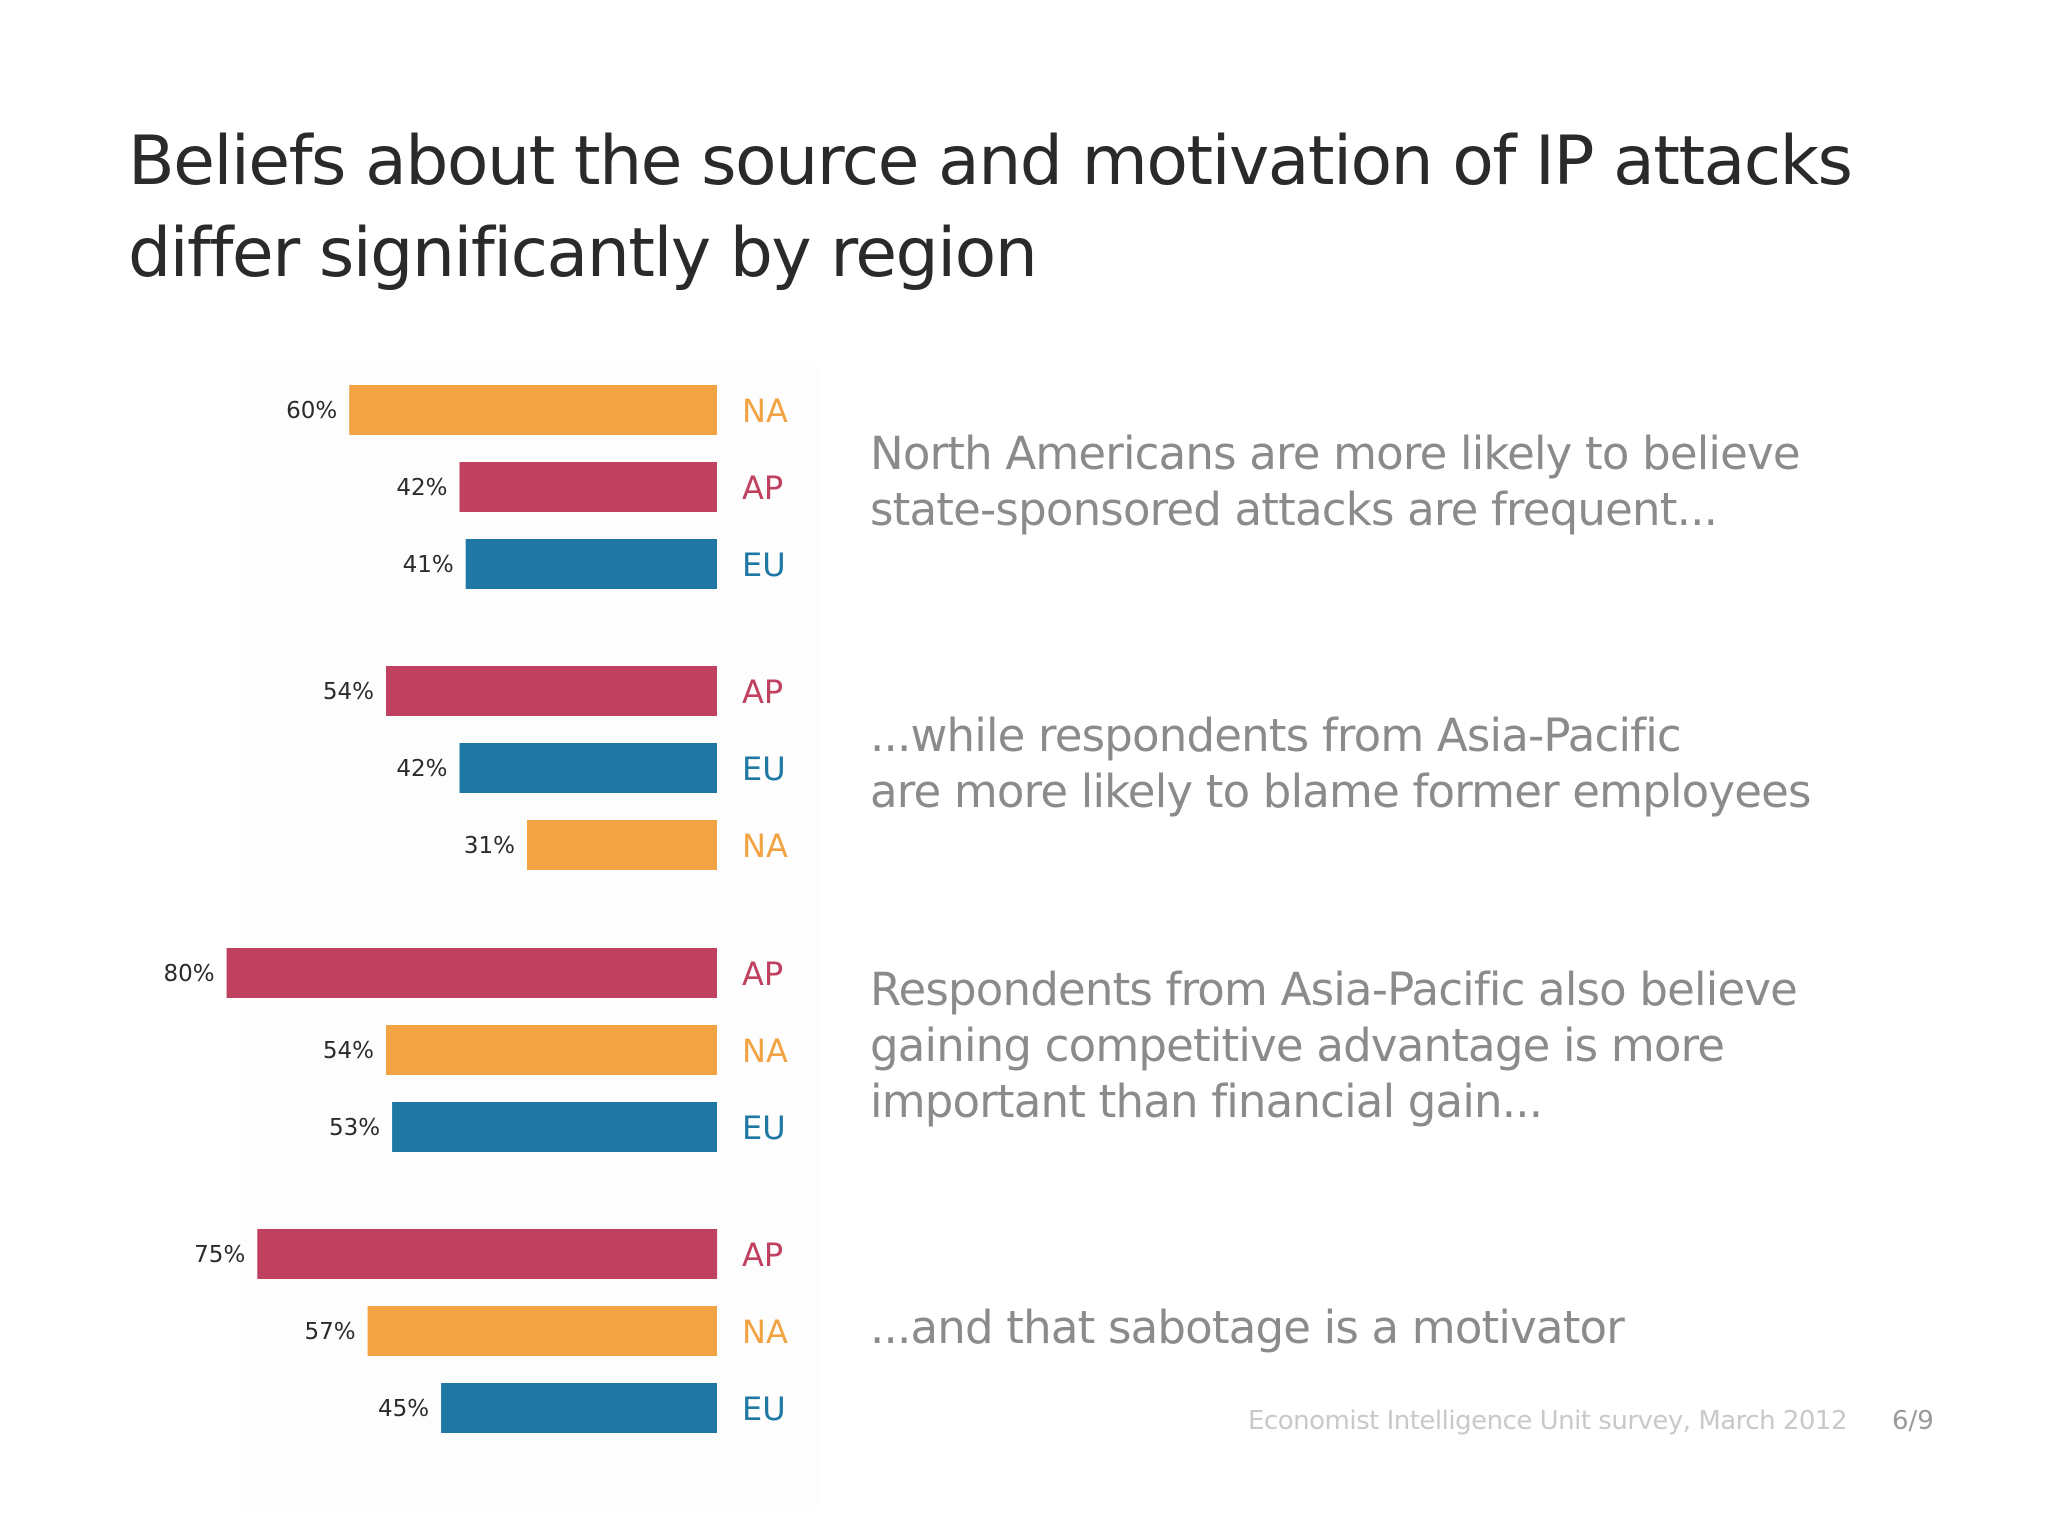  Describe the element at coordinates (551, 1050) in the screenshot. I see `bar-3-na` at that location.